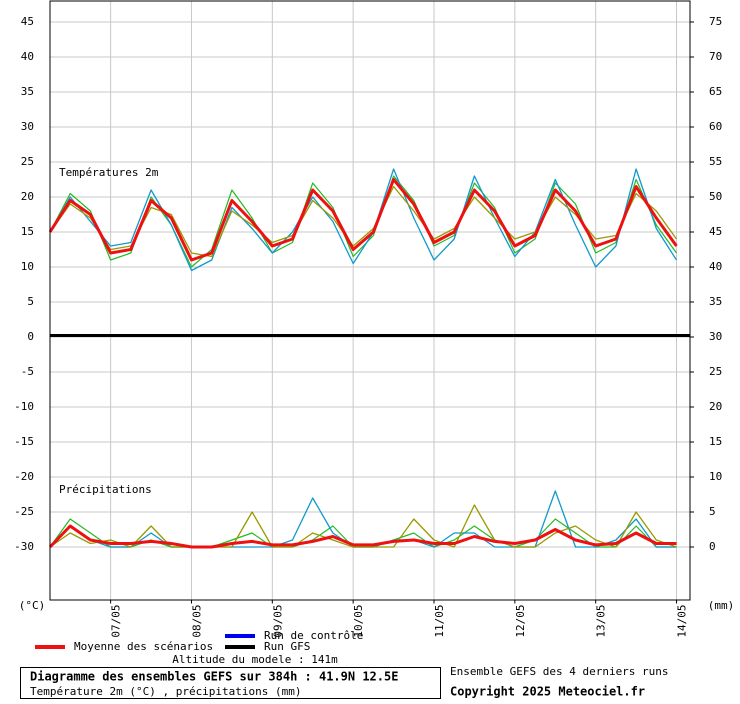  What do you see at coordinates (715, 406) in the screenshot?
I see `y2-tick-label: 20` at bounding box center [715, 406].